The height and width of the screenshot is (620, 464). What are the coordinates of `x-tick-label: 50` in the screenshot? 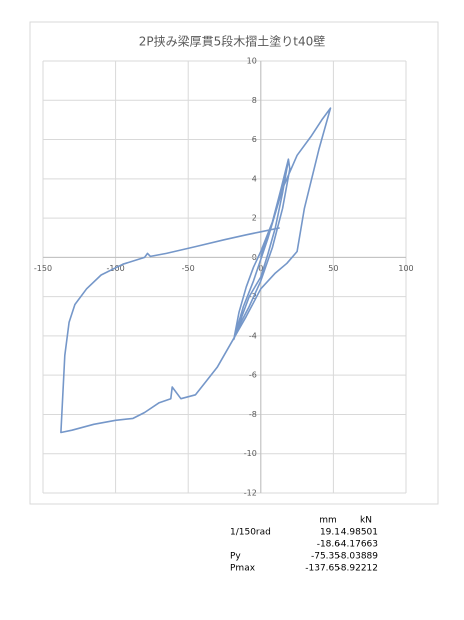 It's located at (333, 268).